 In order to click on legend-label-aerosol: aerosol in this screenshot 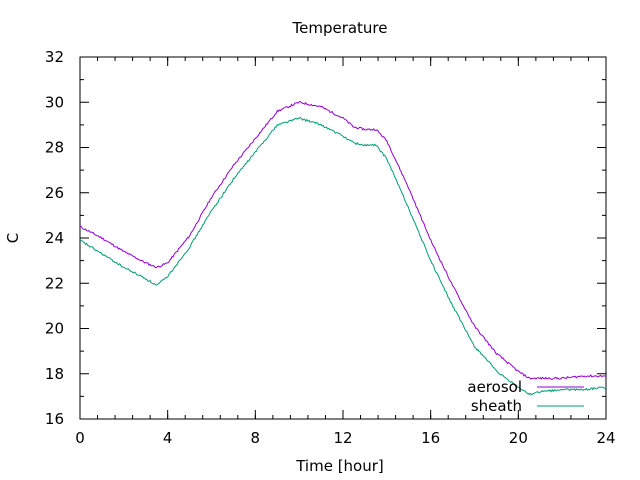, I will do `click(494, 387)`.